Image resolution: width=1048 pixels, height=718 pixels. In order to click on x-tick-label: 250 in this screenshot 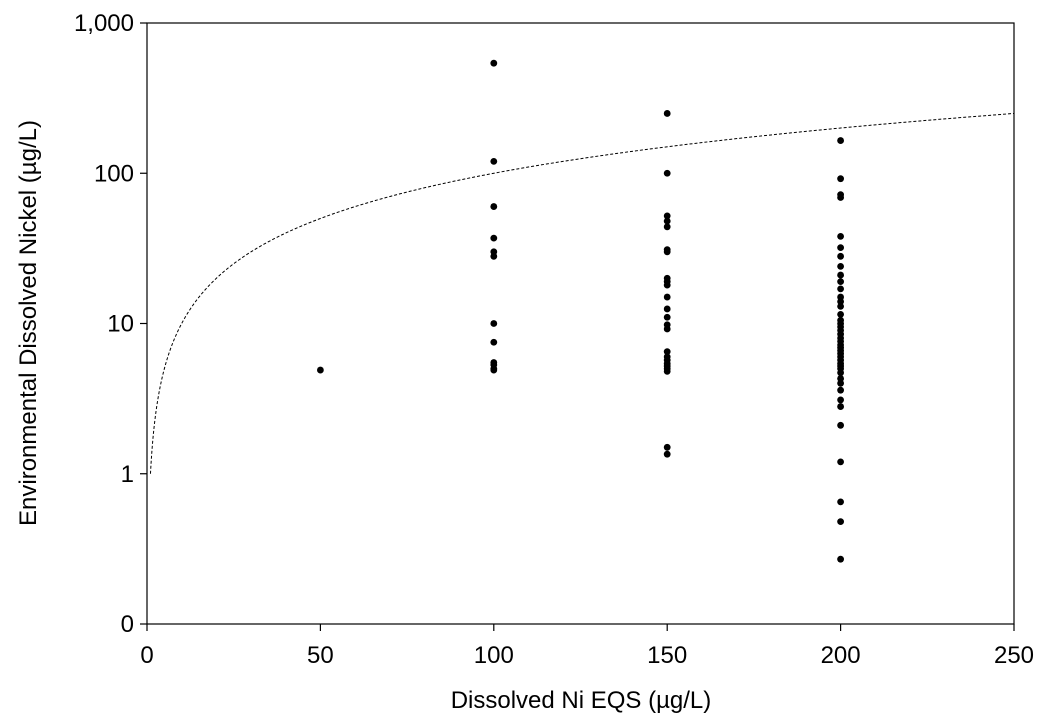, I will do `click(1014, 655)`.